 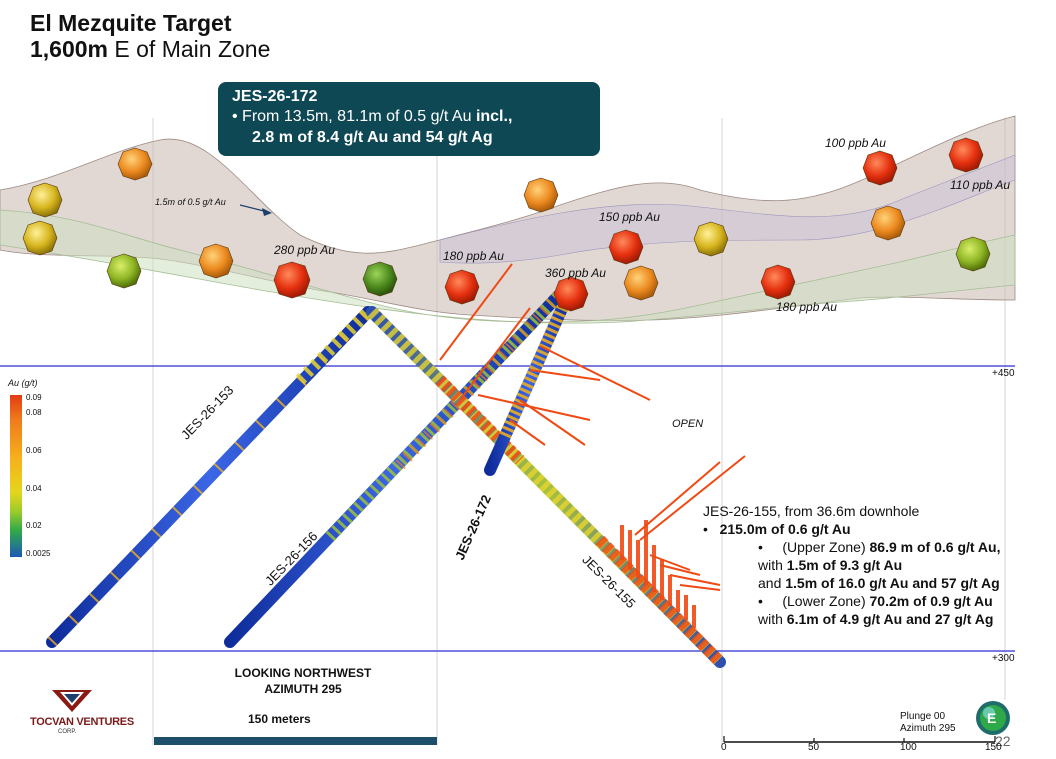 What do you see at coordinates (575, 273) in the screenshot?
I see `surface-label-d: 360 ppb Au` at bounding box center [575, 273].